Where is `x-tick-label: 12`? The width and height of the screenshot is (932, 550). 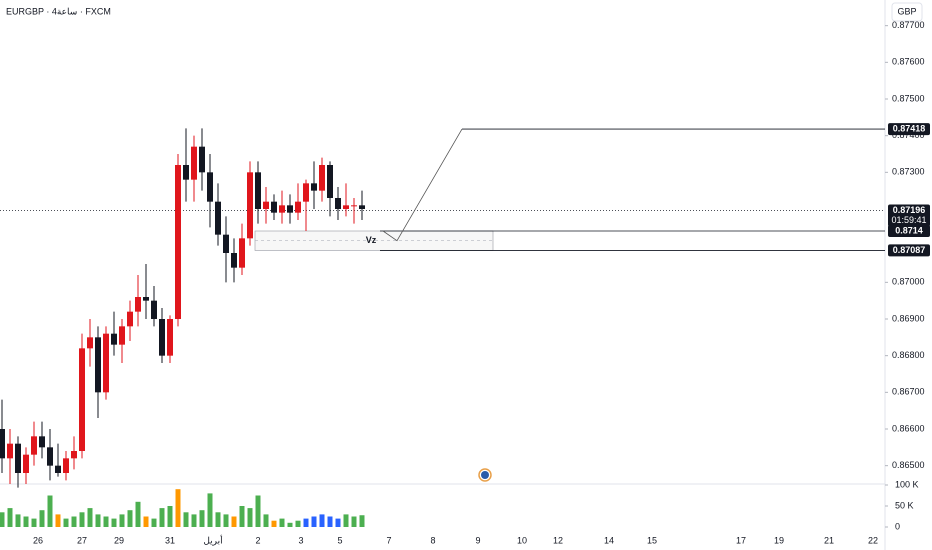
x-tick-label: 12 is located at coordinates (558, 540).